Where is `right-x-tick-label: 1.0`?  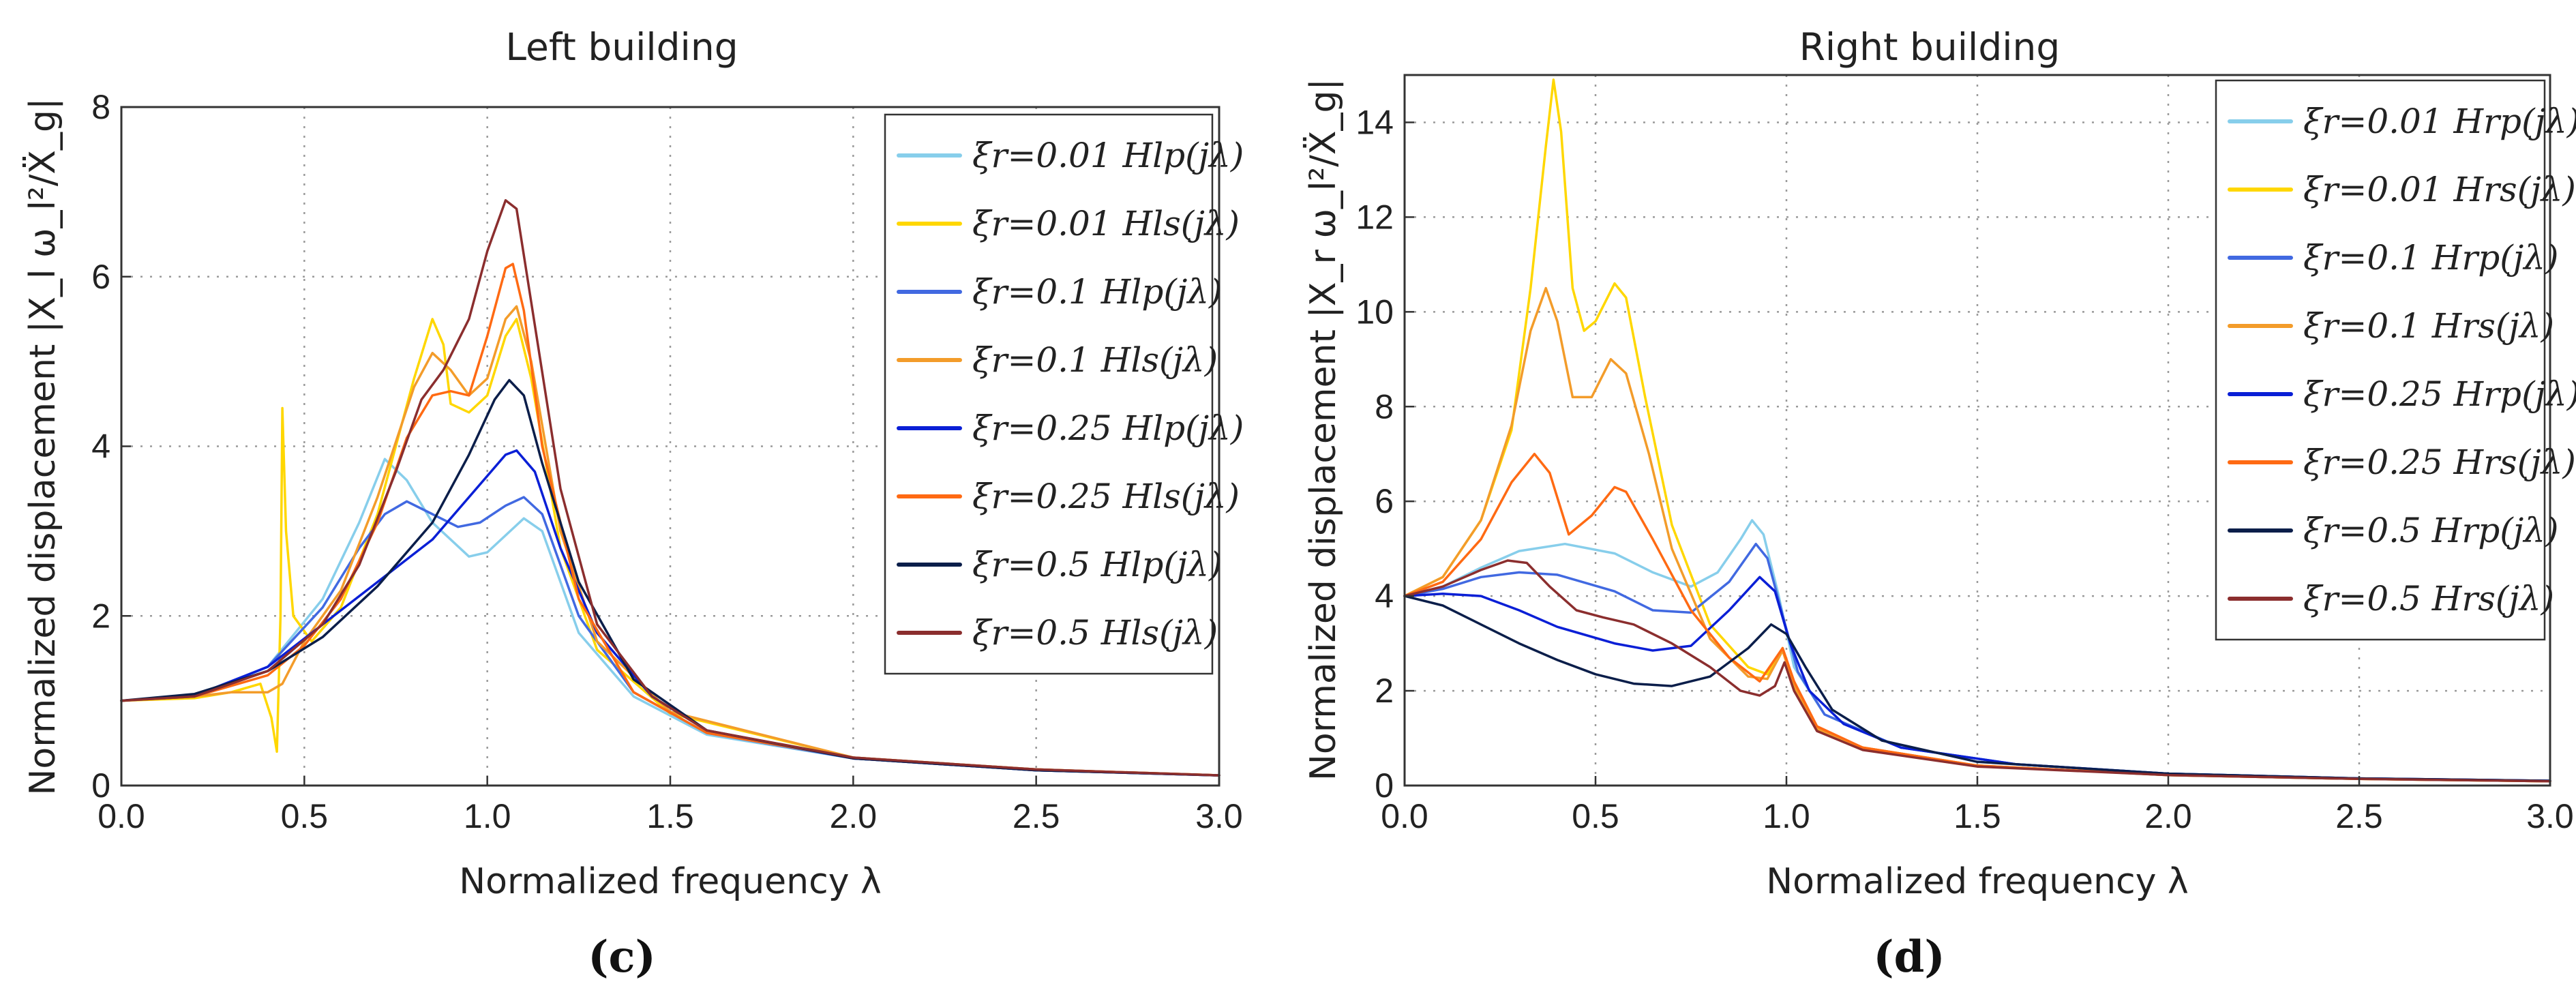
right-x-tick-label: 1.0 is located at coordinates (1786, 816).